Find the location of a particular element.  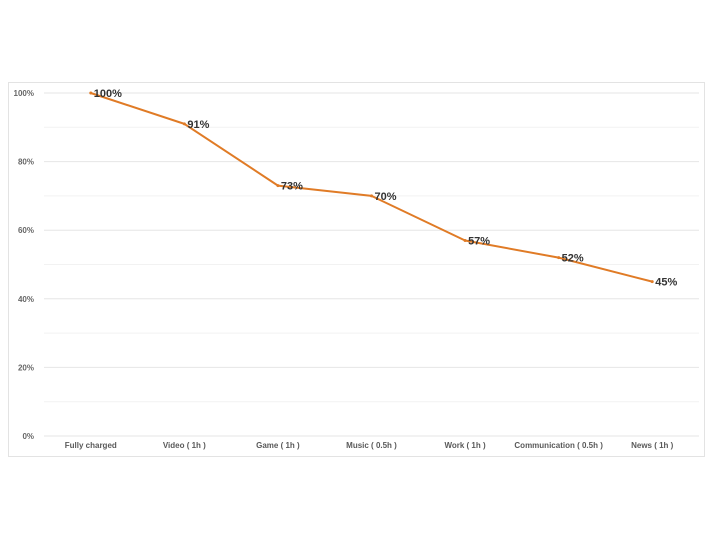

y-tick-label: 0% is located at coordinates (28, 436).